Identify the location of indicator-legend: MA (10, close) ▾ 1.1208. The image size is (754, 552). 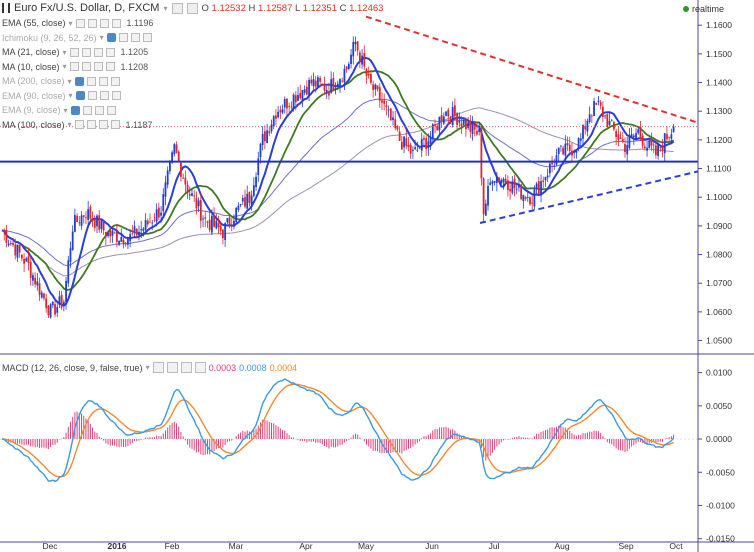
(75, 67).